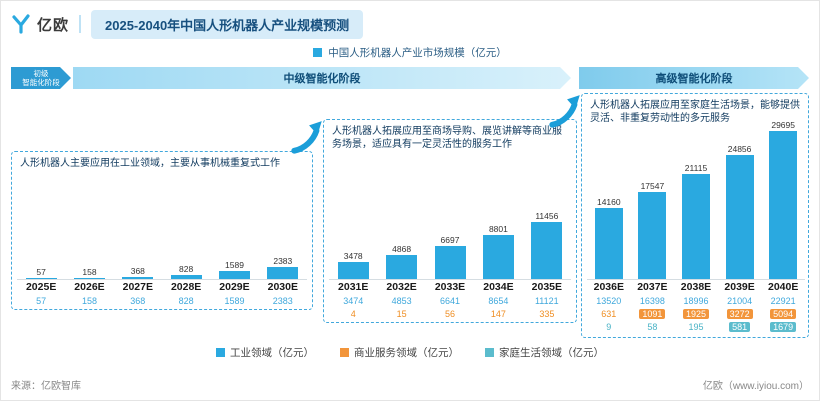 This screenshot has width=820, height=401. Describe the element at coordinates (53, 25) in the screenshot. I see `brand-name: 亿欧` at that location.